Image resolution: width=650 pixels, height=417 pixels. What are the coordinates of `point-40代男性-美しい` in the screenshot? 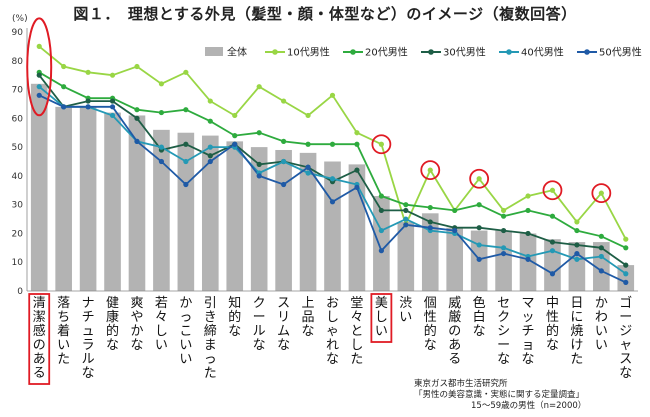 It's located at (381, 230).